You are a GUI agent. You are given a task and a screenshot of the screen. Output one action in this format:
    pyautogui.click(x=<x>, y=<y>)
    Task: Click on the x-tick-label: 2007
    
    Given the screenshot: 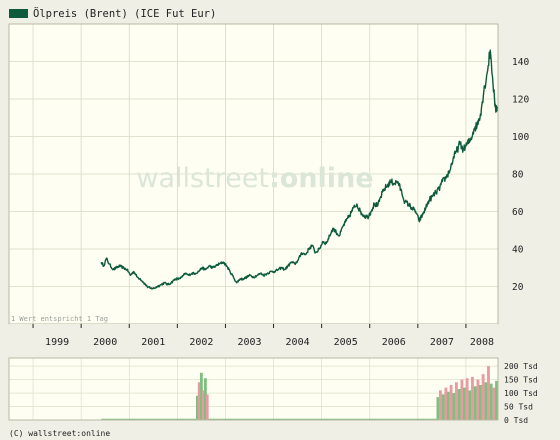 What is the action you would take?
    pyautogui.click(x=442, y=342)
    